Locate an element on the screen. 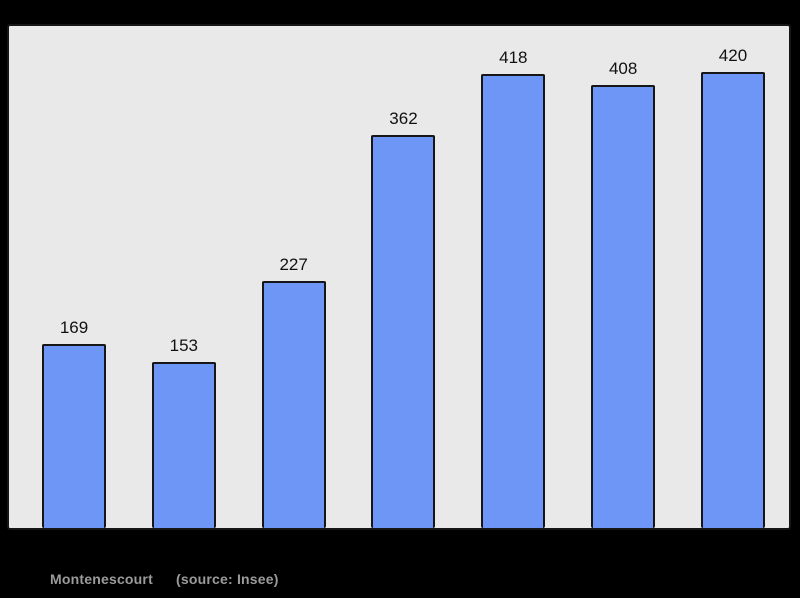 The image size is (800, 598). bar-value-label: 408 is located at coordinates (623, 68).